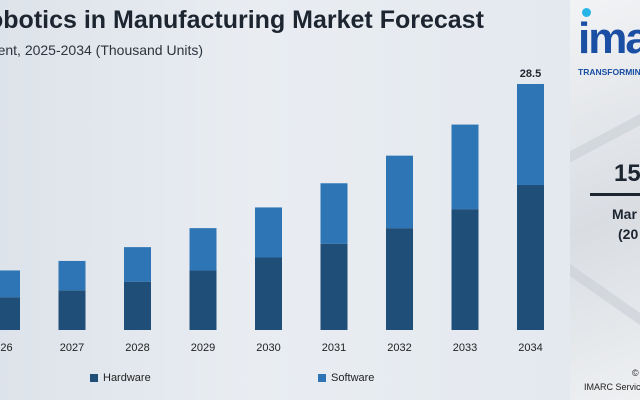  Describe the element at coordinates (102, 50) in the screenshot. I see `chart-subtitle: onent, 2025-2034 (Thousand Units)` at that location.